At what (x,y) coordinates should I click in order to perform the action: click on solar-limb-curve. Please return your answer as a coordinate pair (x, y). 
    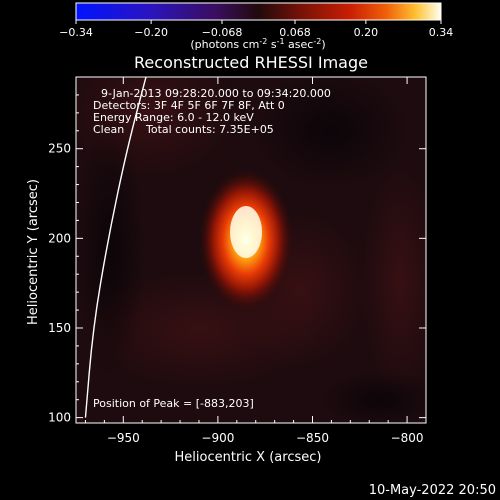
    Looking at the image, I should click on (115, 247).